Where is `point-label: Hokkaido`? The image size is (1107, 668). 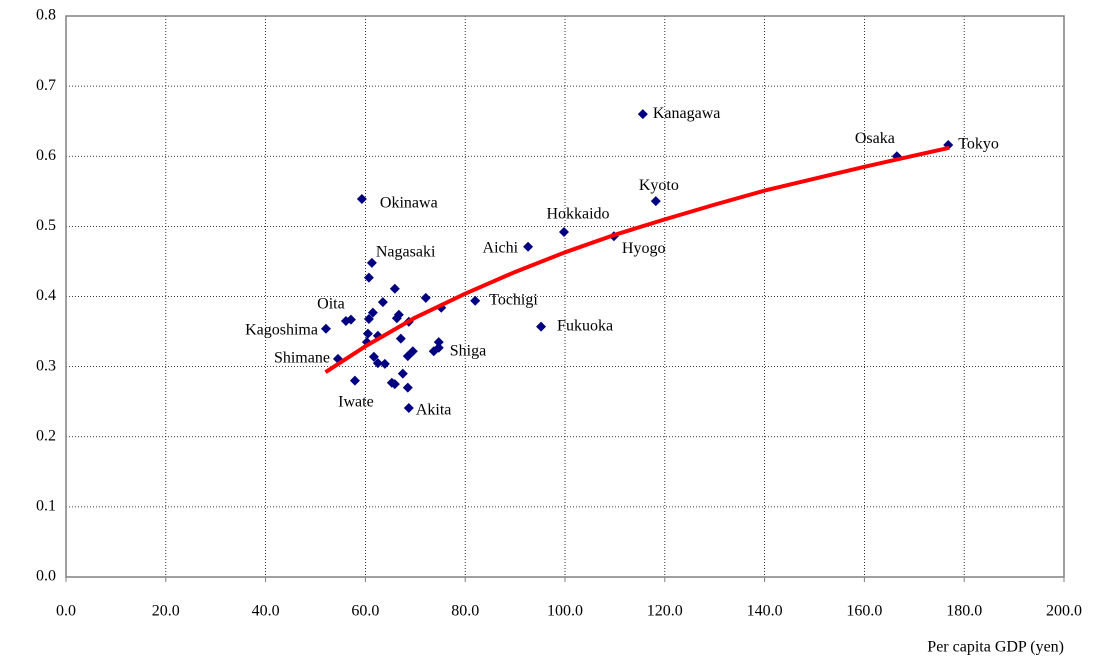
point-label: Hokkaido is located at coordinates (577, 214).